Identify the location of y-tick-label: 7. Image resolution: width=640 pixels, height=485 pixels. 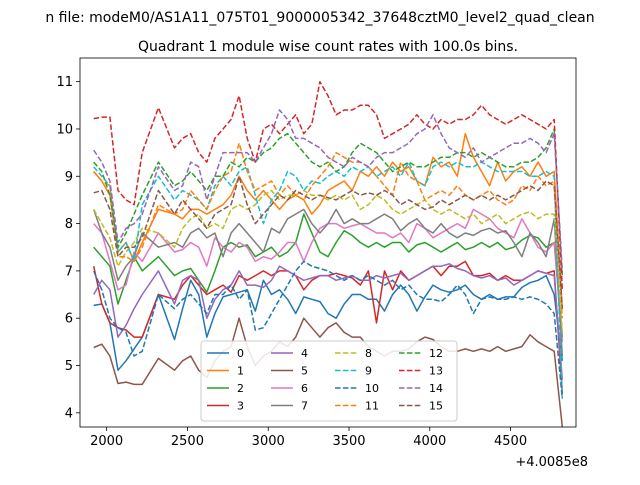
(69, 271).